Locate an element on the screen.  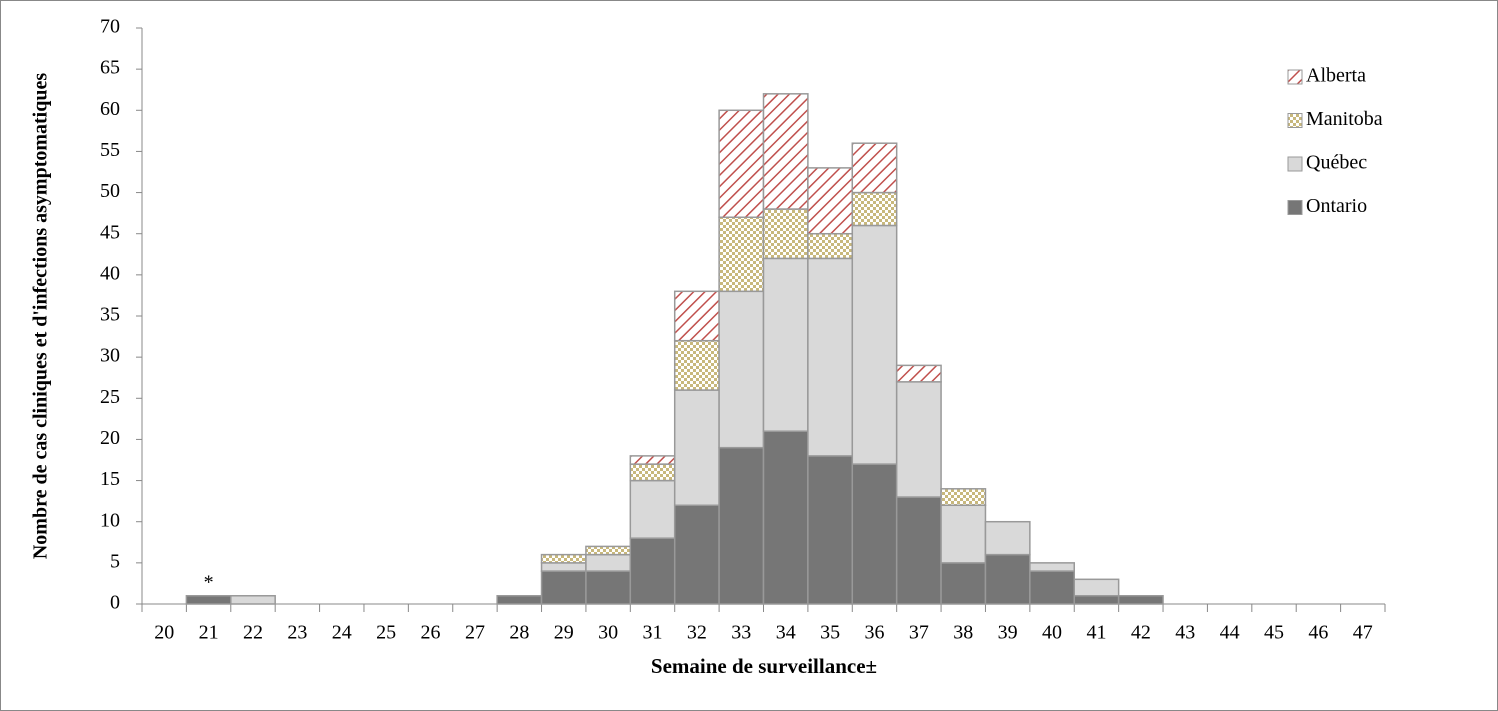
legend-label: Québec is located at coordinates (1336, 163).